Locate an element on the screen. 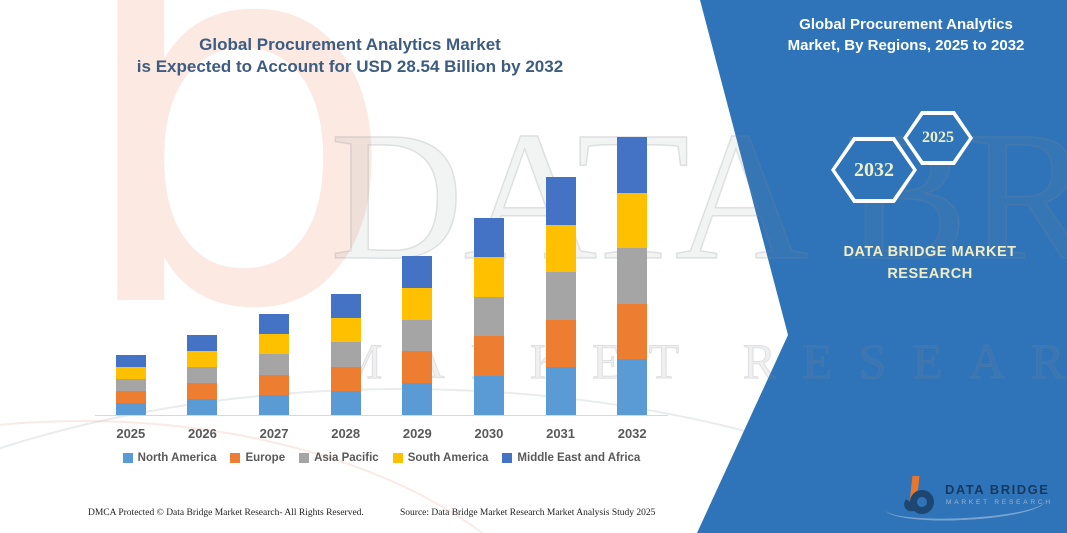  x-axis-tick-label: 2026 is located at coordinates (202, 433).